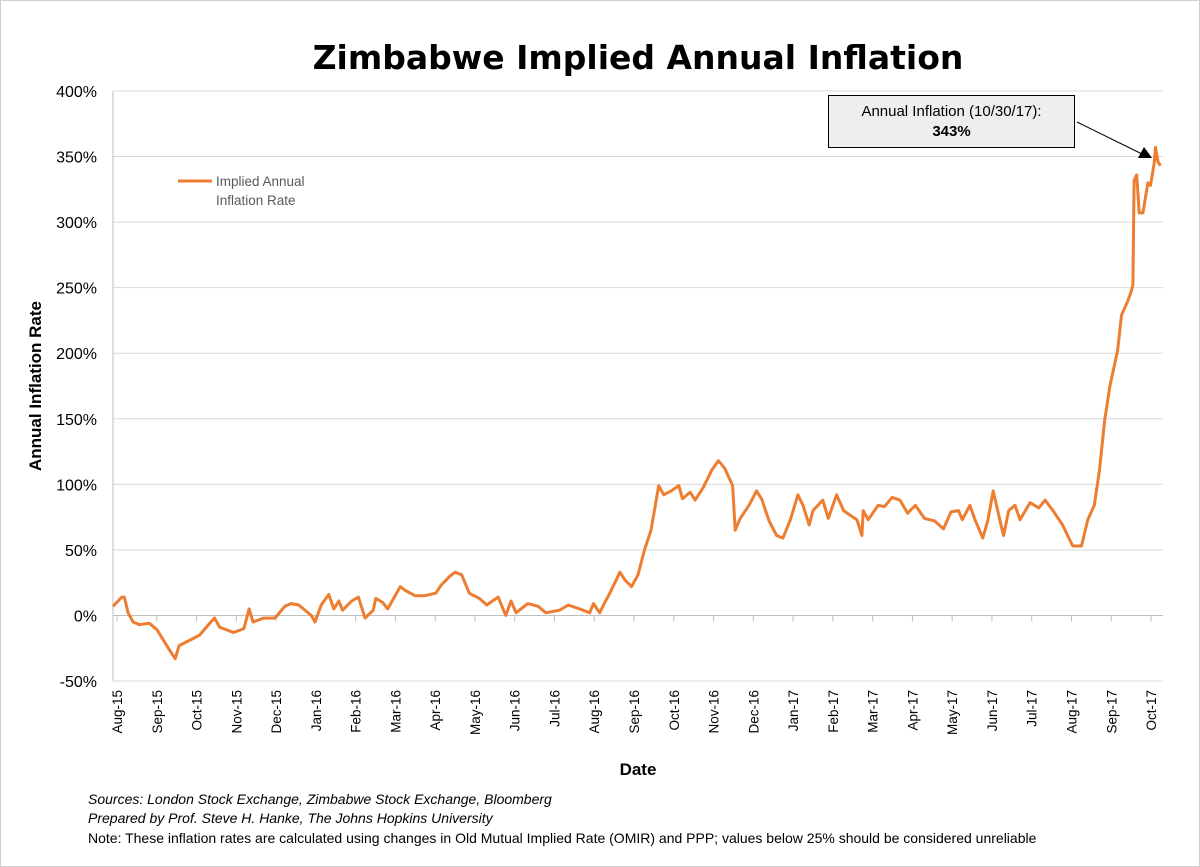 The image size is (1200, 867). Describe the element at coordinates (78, 682) in the screenshot. I see `y-tick-label: -50%` at that location.